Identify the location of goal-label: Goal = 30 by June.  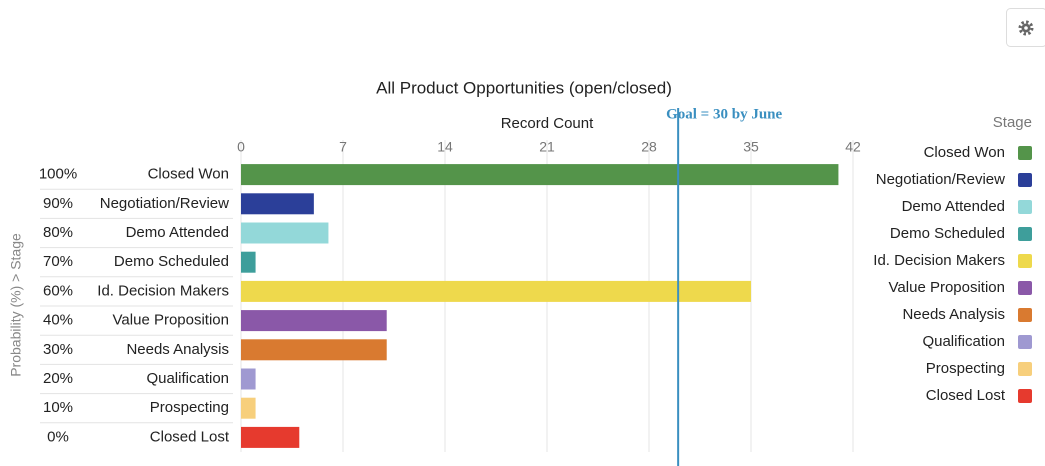
(724, 114).